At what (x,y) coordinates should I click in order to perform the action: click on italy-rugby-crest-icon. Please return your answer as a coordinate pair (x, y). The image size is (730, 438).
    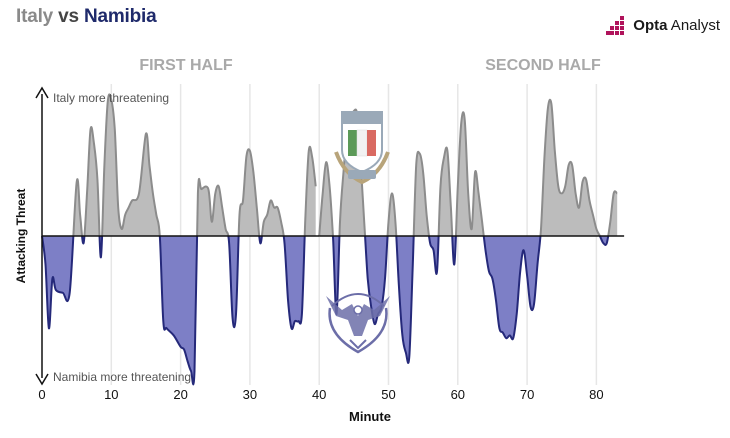
    Looking at the image, I should click on (362, 148).